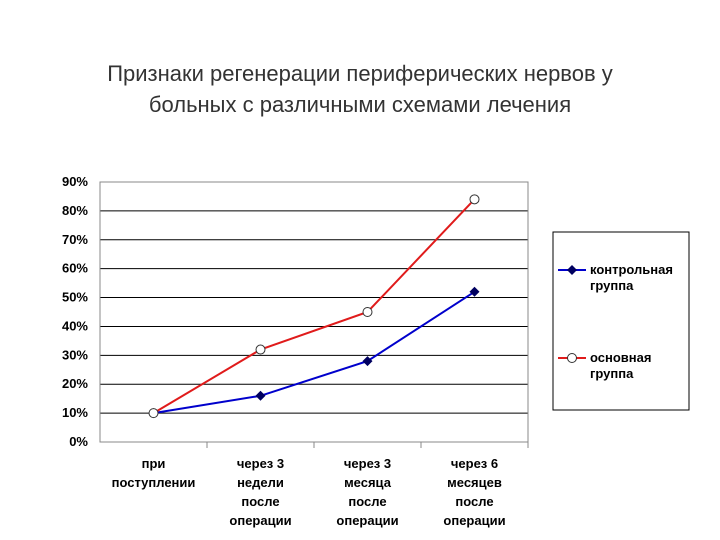 The height and width of the screenshot is (540, 720). Describe the element at coordinates (621, 321) in the screenshot. I see `legend-box` at that location.